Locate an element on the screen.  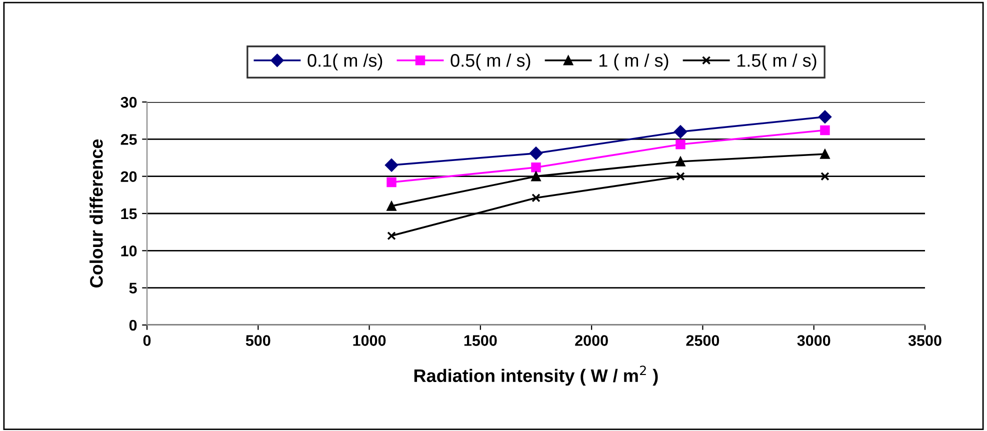
y-tick-label: 15 is located at coordinates (129, 214).